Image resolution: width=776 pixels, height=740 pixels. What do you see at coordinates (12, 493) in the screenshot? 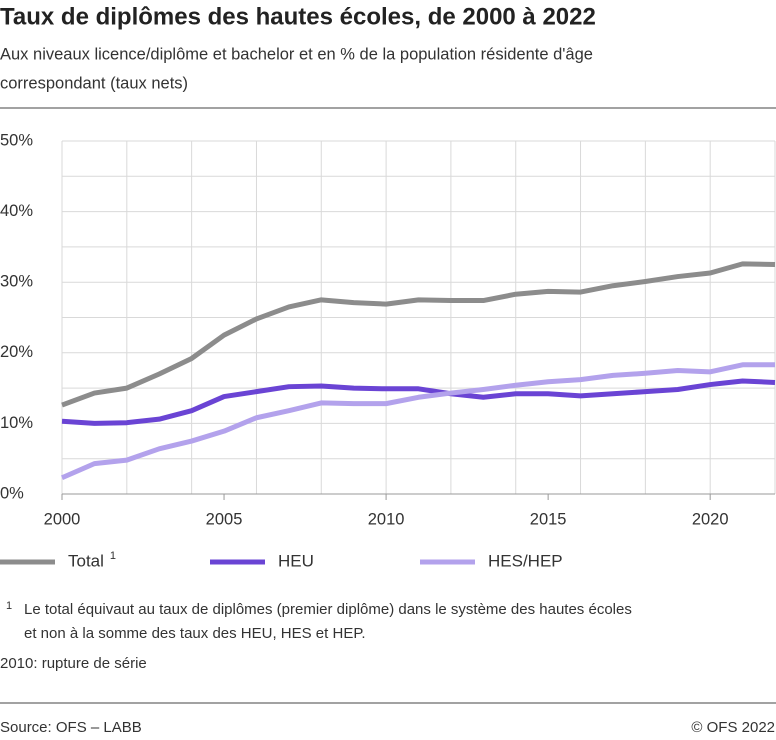
I see `y-tick-label: 0%` at bounding box center [12, 493].